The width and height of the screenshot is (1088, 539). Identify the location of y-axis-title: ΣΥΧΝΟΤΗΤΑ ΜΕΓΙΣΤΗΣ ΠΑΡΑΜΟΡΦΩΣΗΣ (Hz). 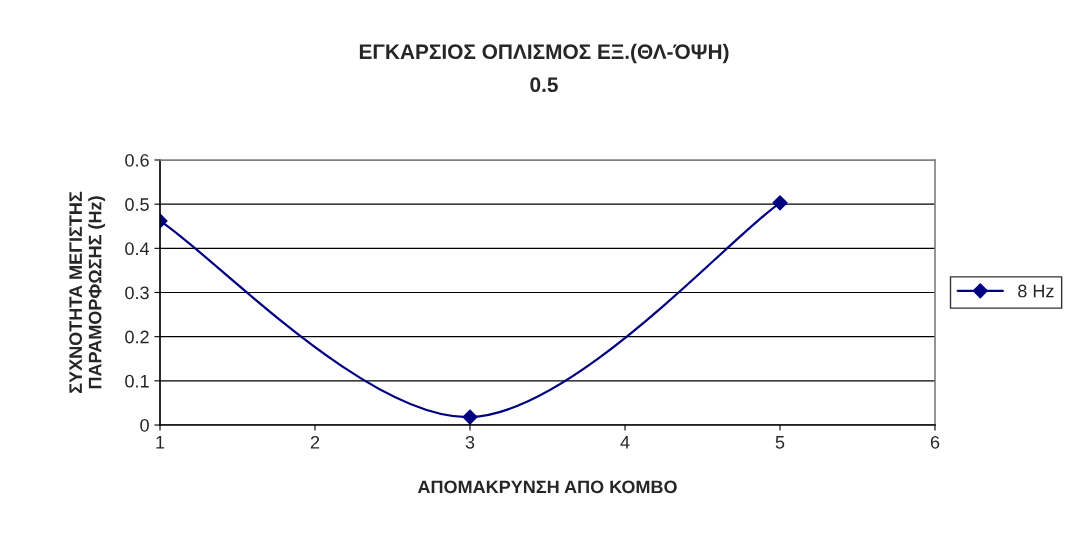
(87, 292).